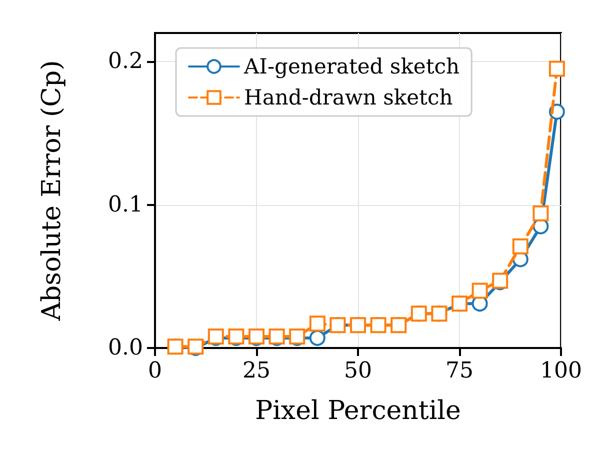 The image size is (601, 463). I want to click on y-tick-label: 0.0, so click(125, 348).